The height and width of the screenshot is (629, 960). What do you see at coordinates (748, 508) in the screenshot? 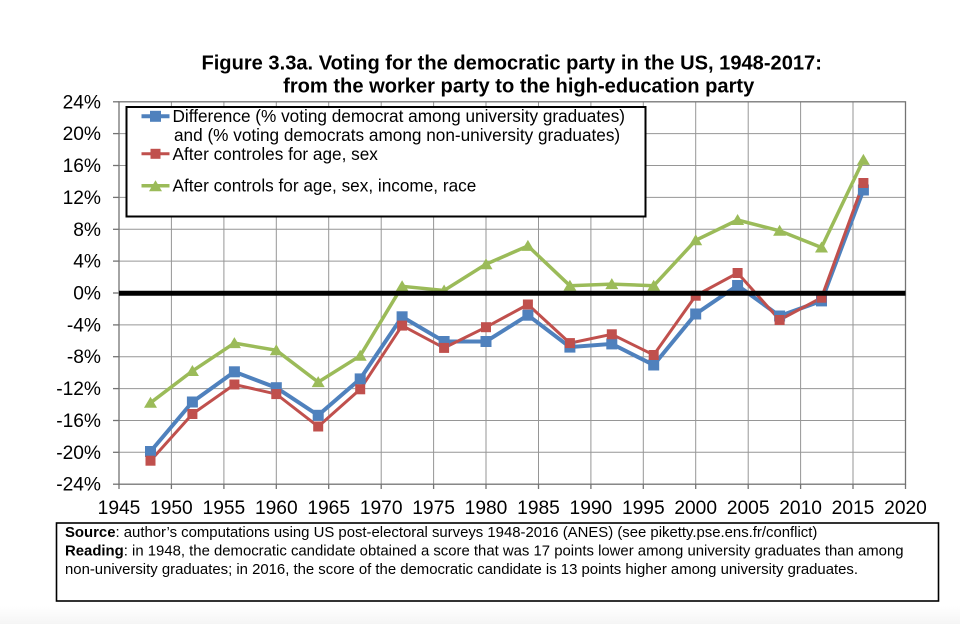
I see `svg-text: 2005` at bounding box center [748, 508].